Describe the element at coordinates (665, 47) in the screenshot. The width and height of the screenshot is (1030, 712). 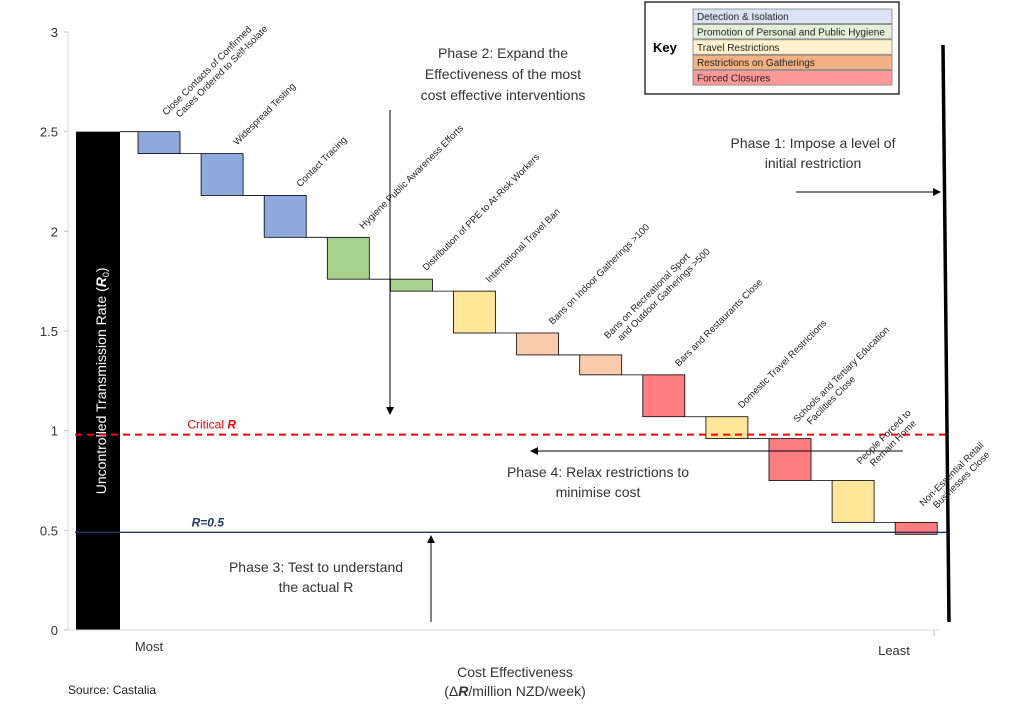
I see `legend-title: Key` at that location.